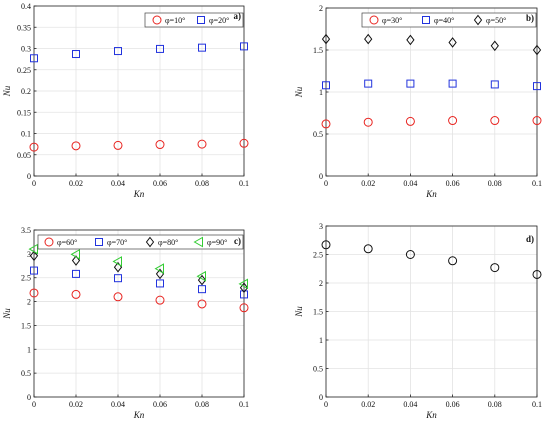 The height and width of the screenshot is (422, 550). What do you see at coordinates (530, 239) in the screenshot?
I see `panel-label: d)` at bounding box center [530, 239].